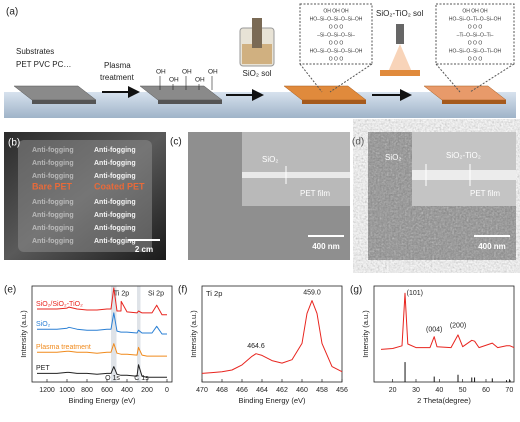 This screenshot has height=422, width=520. What do you see at coordinates (242, 390) in the screenshot?
I see `x-tick-label: 466` at bounding box center [242, 390].